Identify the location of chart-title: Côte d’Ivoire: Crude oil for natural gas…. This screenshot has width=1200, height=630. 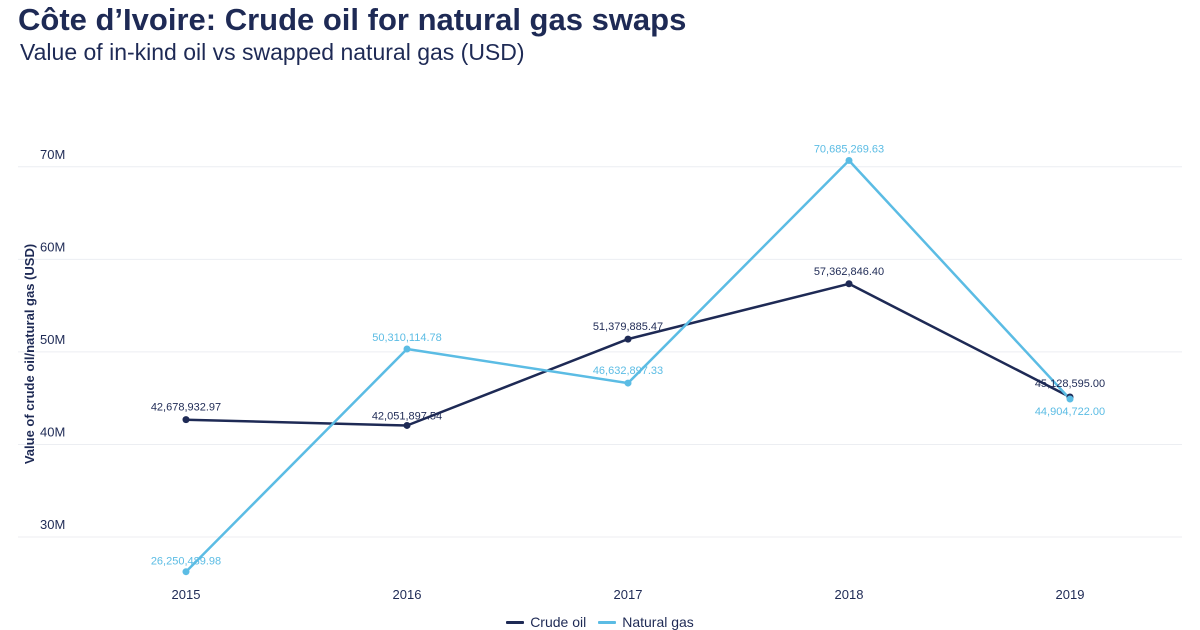
(352, 19).